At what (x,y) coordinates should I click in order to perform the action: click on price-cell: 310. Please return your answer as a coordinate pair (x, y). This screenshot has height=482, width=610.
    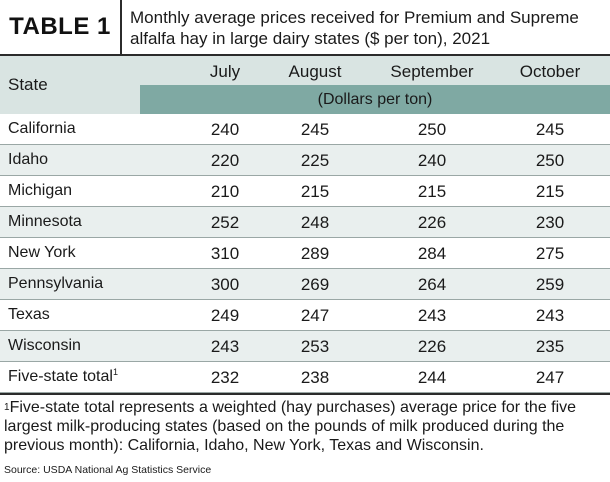
    Looking at the image, I should click on (225, 253).